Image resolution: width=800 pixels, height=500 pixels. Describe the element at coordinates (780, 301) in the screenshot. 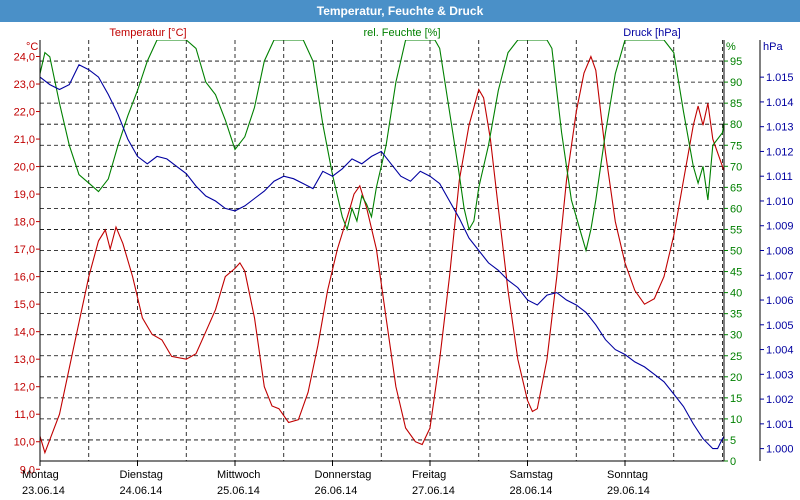

I see `pressure-tick-label: 1.006` at that location.